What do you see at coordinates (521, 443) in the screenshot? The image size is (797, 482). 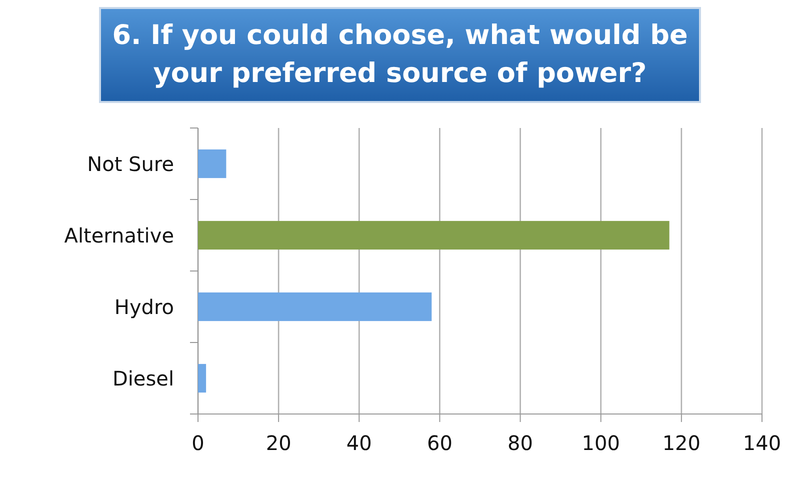 I see `x-tick-label: 80` at bounding box center [521, 443].